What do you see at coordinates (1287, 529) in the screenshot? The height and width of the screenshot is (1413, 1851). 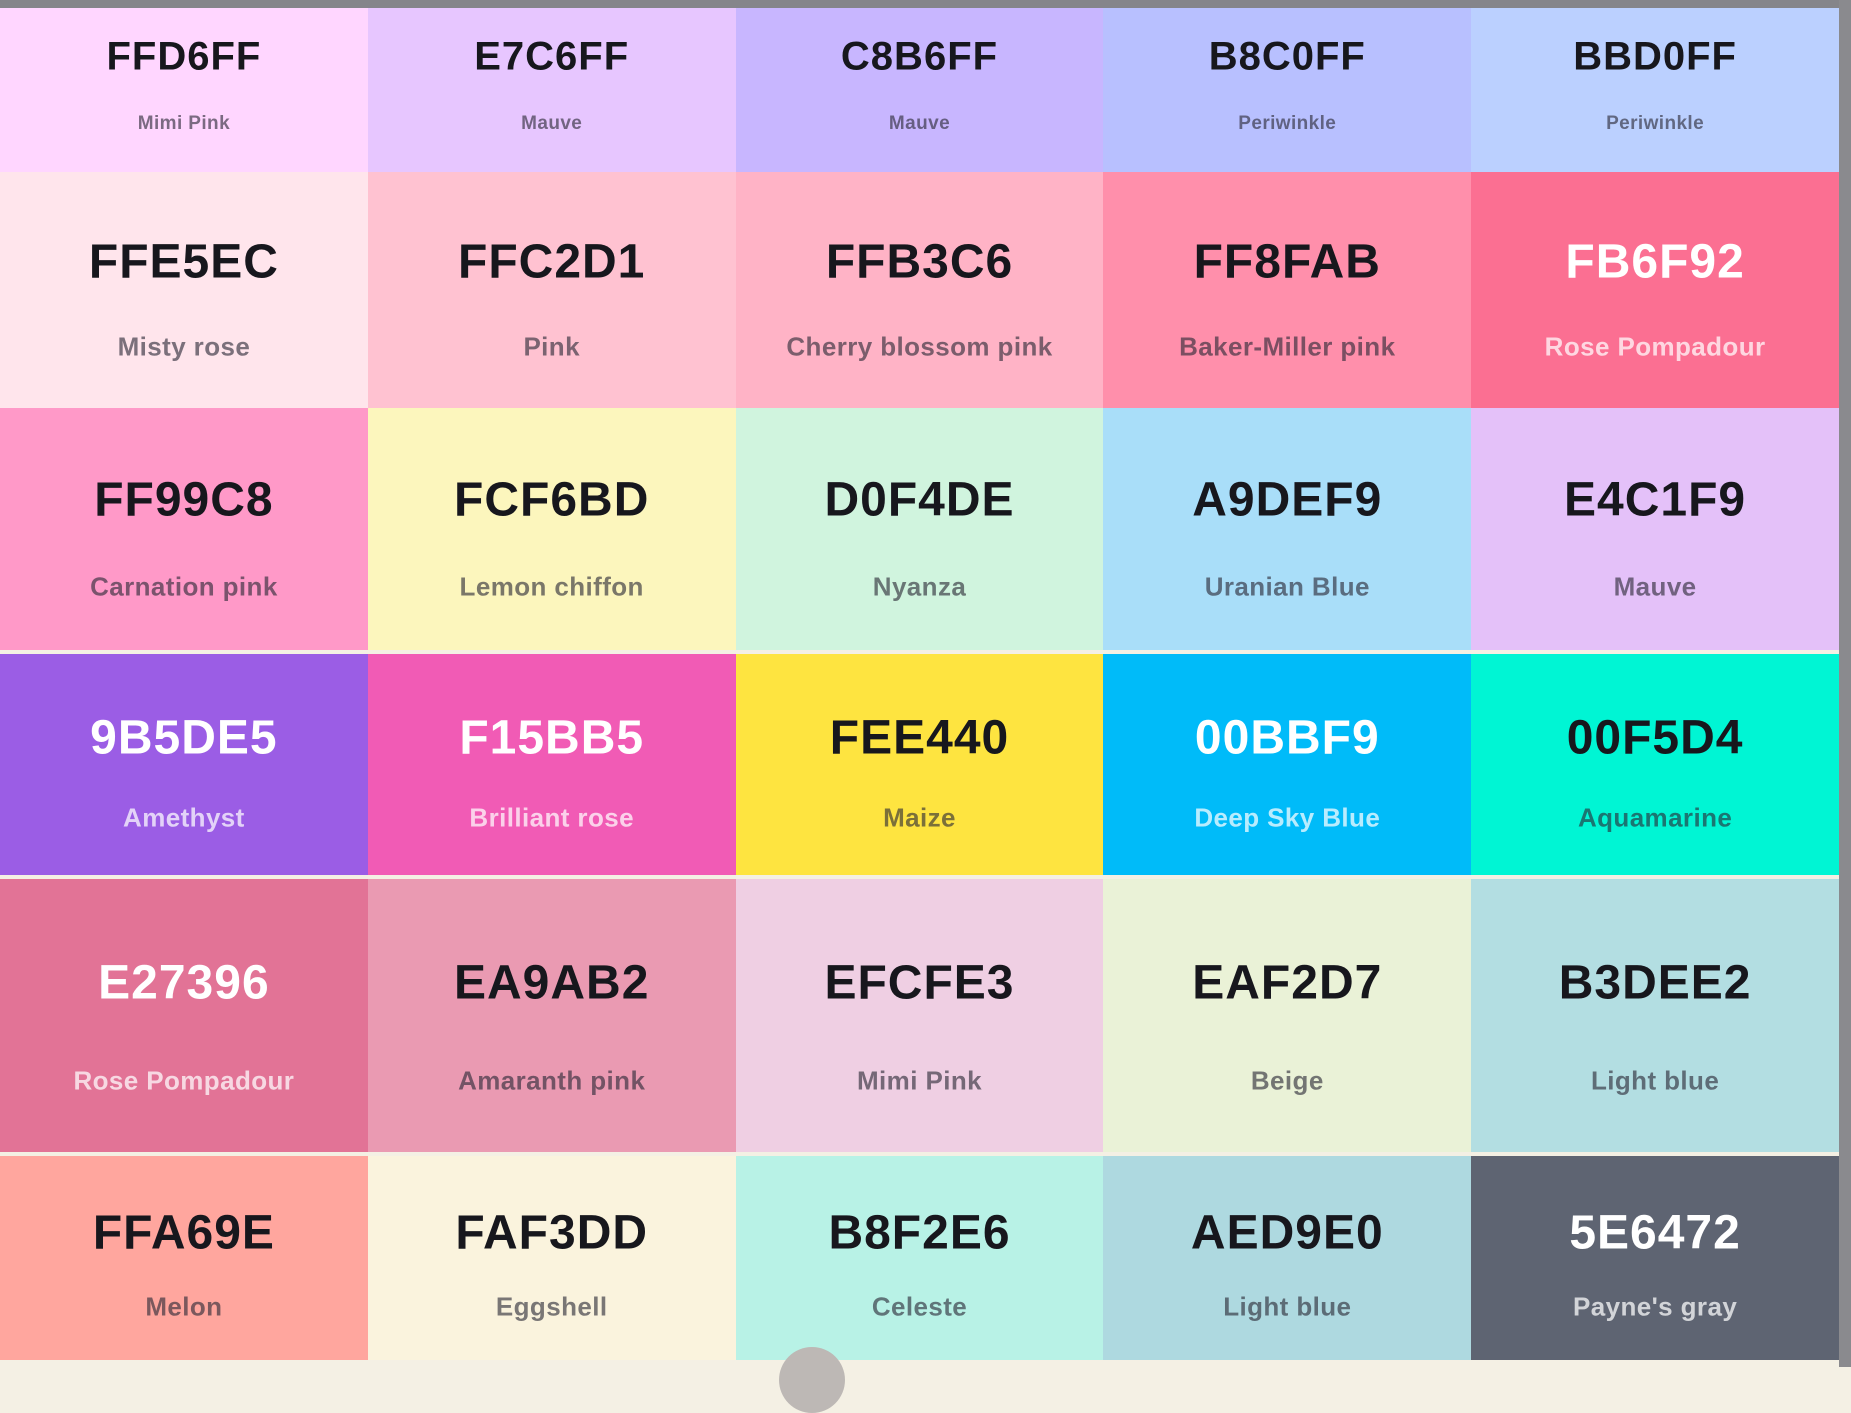 I see `color-swatch-a9def9: A9DEF9 Uranian Blue` at bounding box center [1287, 529].